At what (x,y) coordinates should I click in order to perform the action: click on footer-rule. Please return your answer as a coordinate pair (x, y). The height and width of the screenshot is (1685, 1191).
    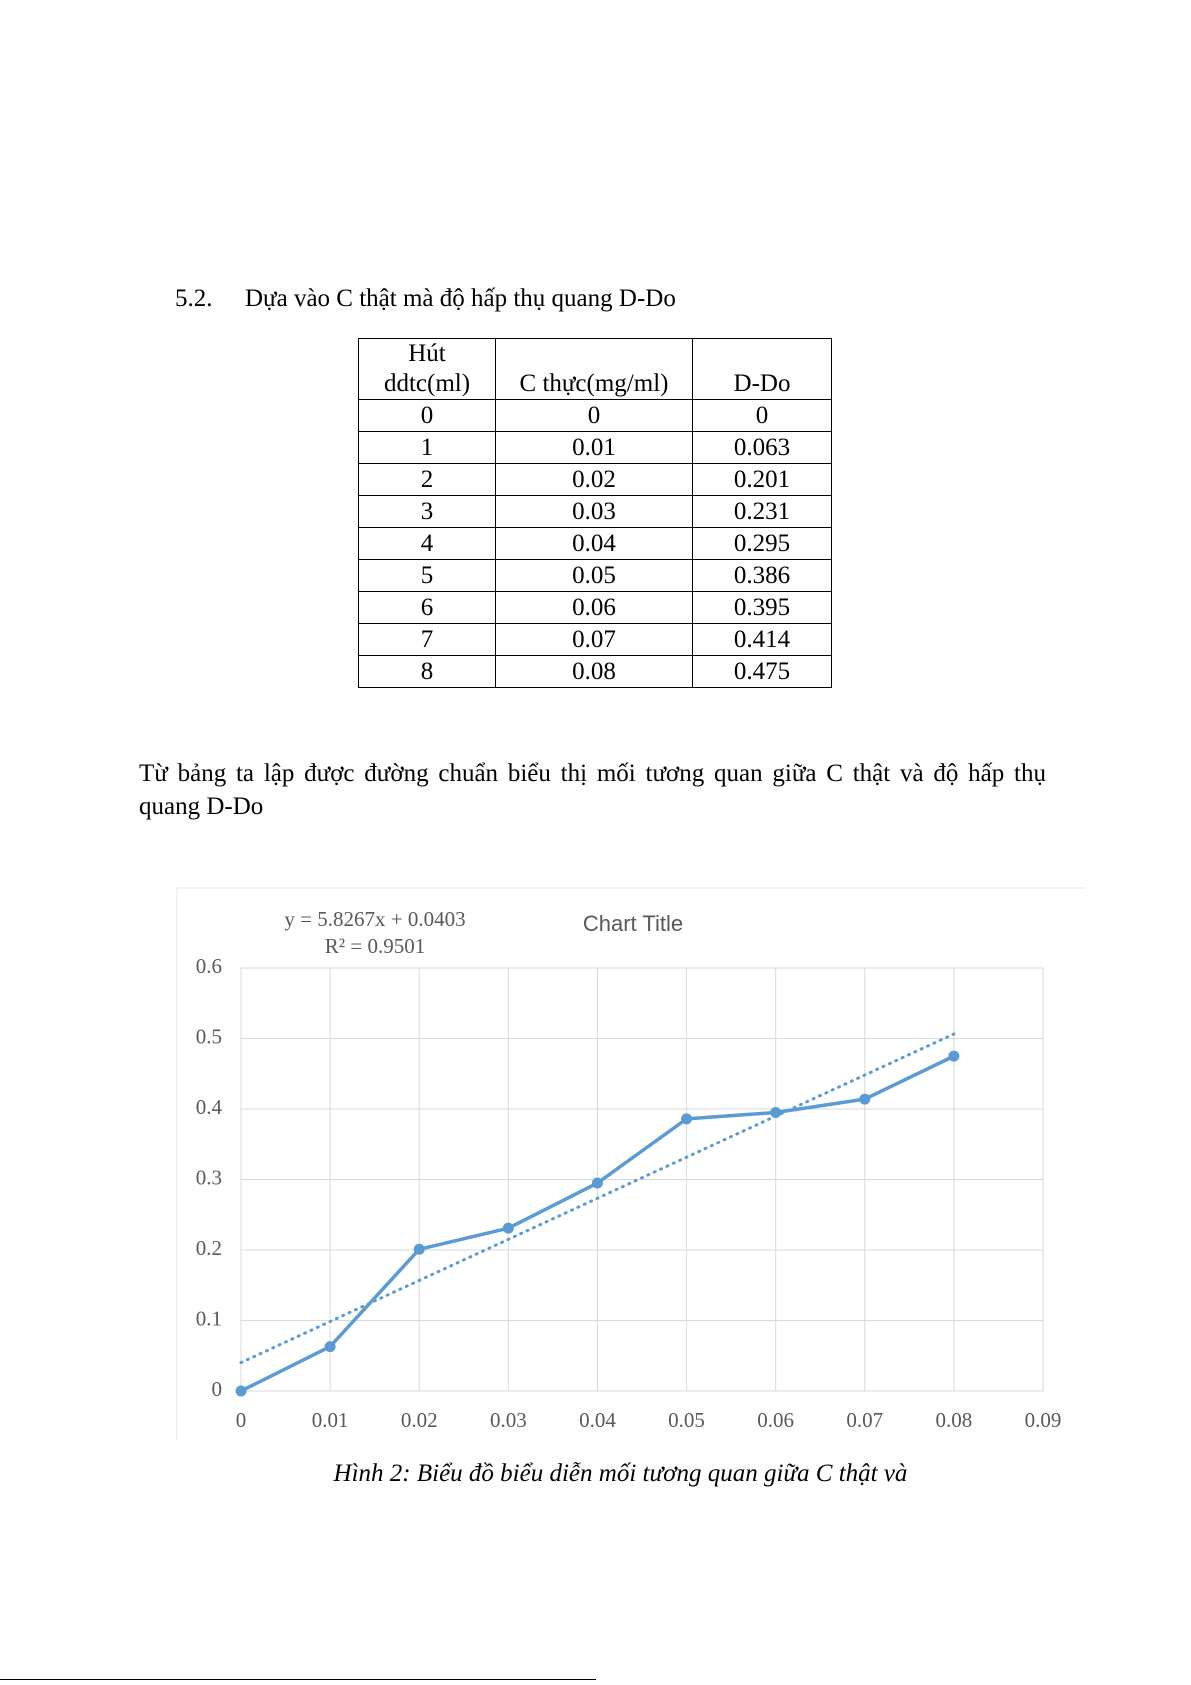
    Looking at the image, I should click on (298, 1679).